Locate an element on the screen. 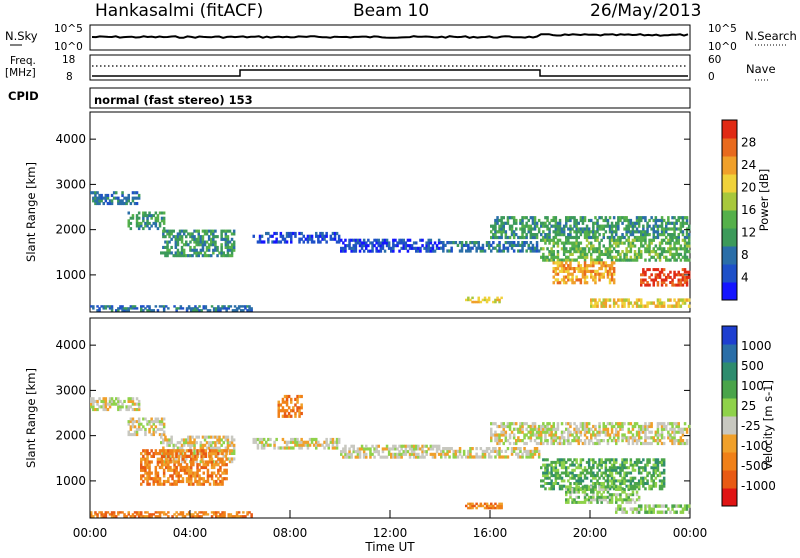 The image size is (800, 558). colorbar-segment is located at coordinates (729, 165).